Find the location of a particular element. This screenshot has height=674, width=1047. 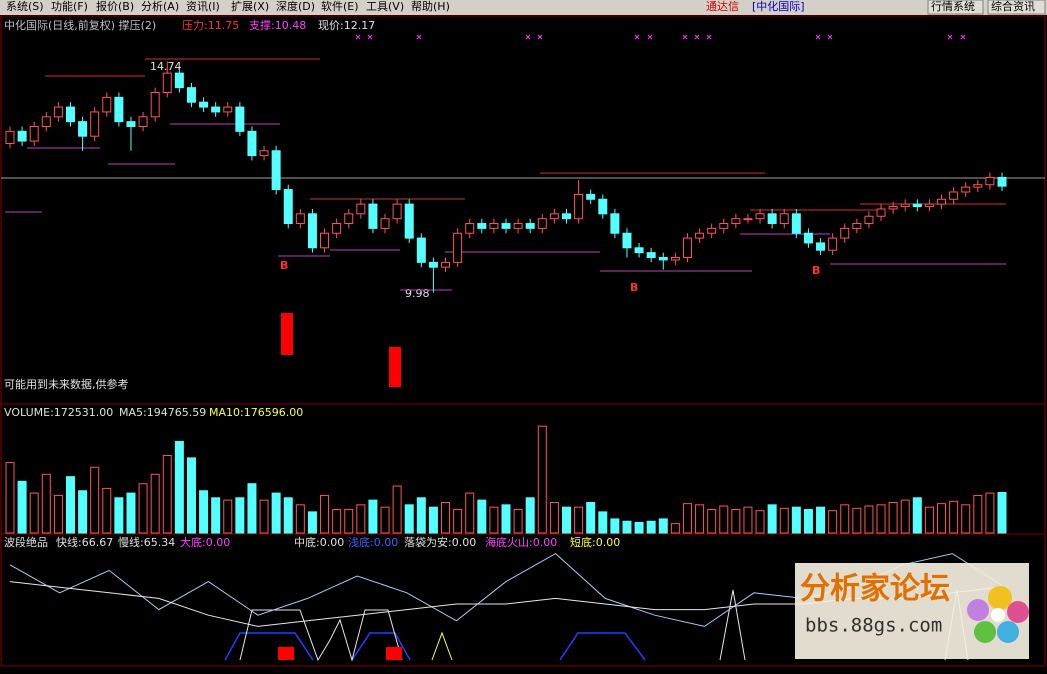

menu-item: 帮助(H) is located at coordinates (430, 6).